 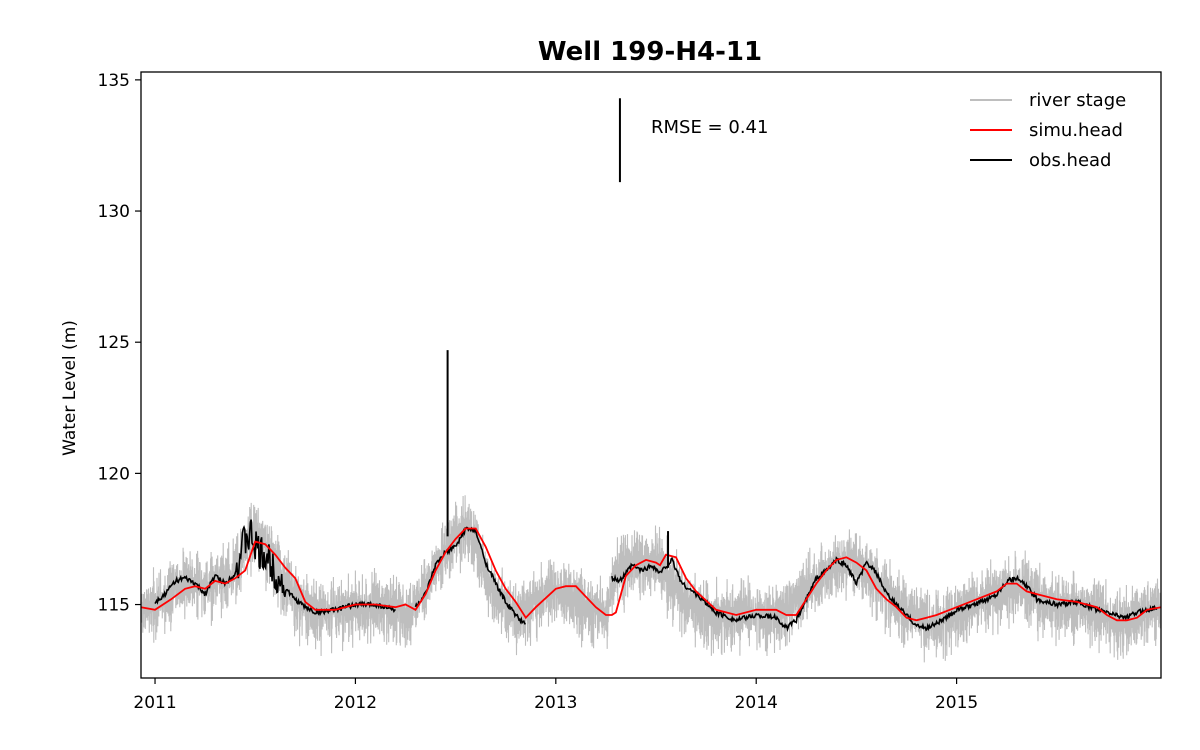 What do you see at coordinates (355, 703) in the screenshot?
I see `x-tick-label: 2012` at bounding box center [355, 703].